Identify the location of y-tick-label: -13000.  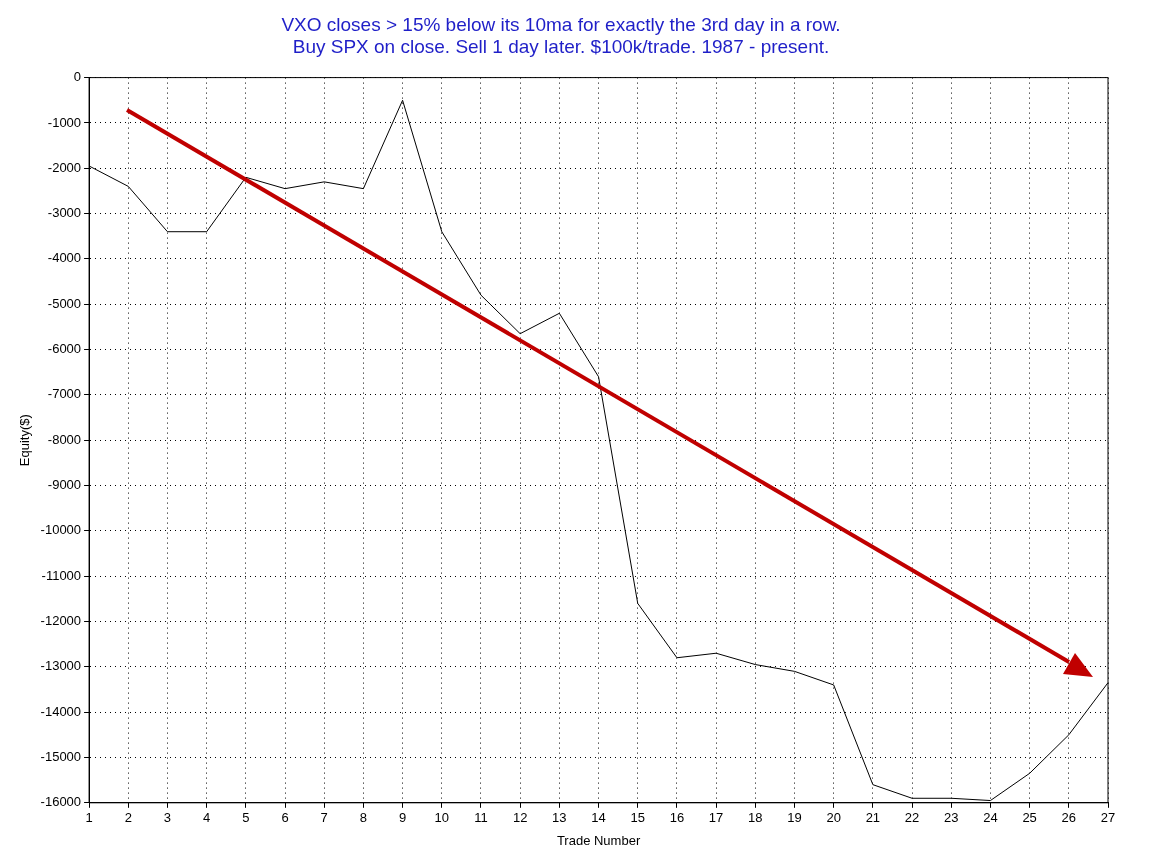
(61, 666).